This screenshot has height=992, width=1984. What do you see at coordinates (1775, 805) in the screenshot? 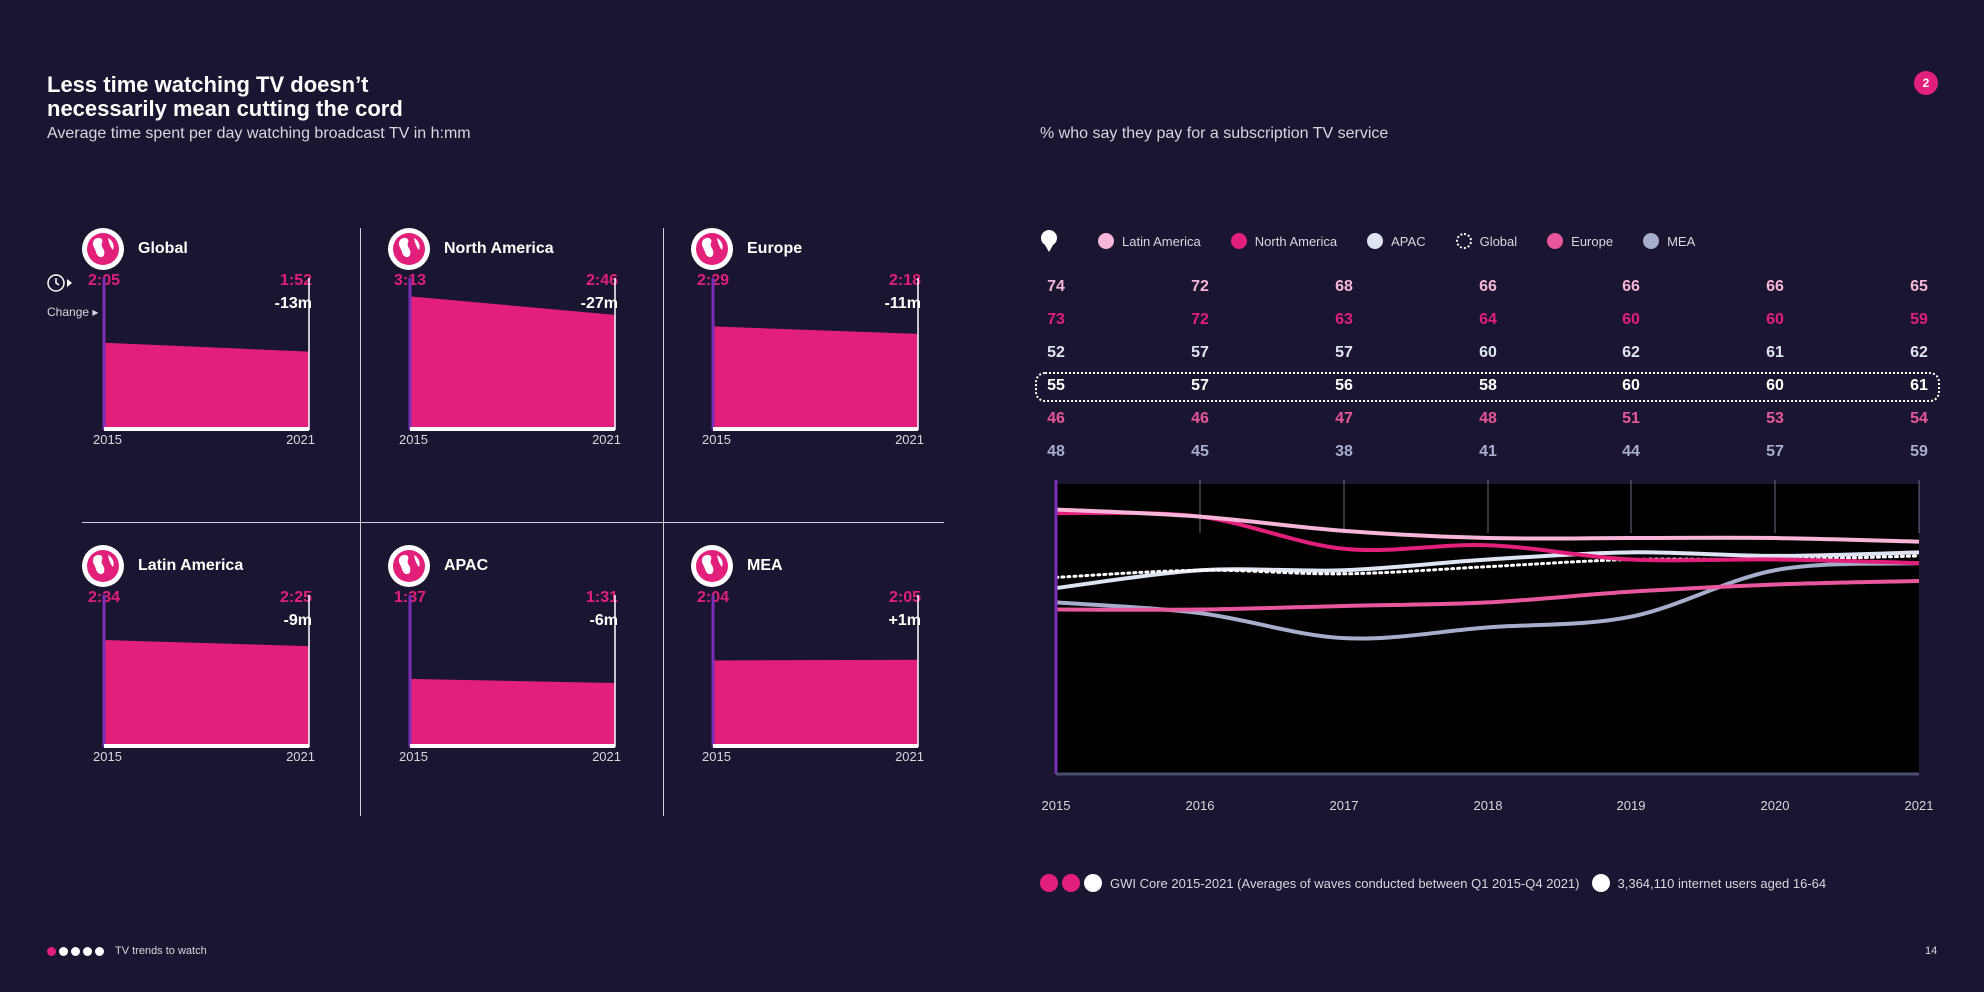
I see `x-tick-label: 2020` at bounding box center [1775, 805].